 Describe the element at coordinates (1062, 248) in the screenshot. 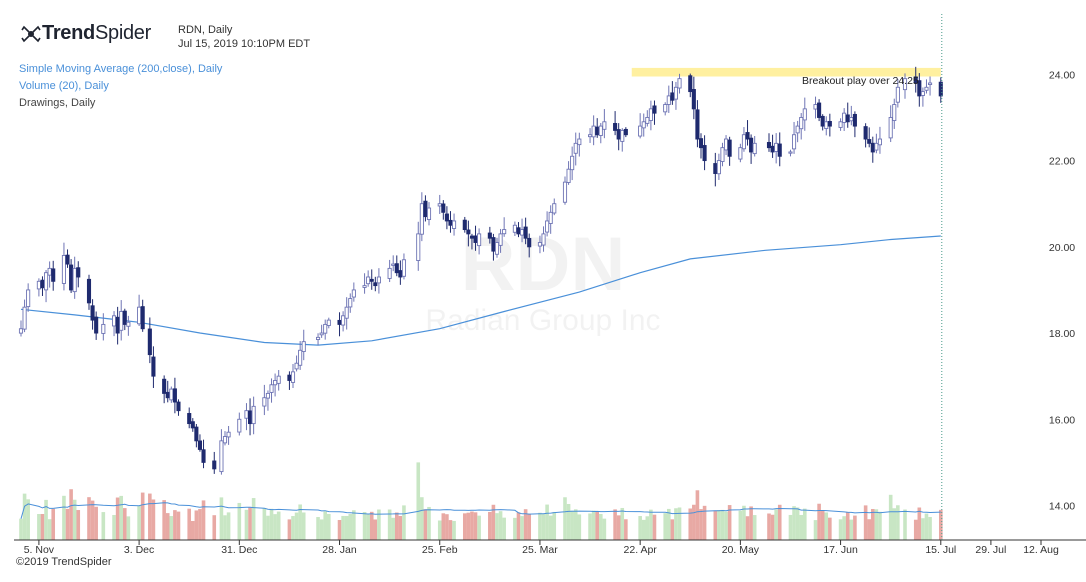

I see `y-tick-label: 20.00` at that location.